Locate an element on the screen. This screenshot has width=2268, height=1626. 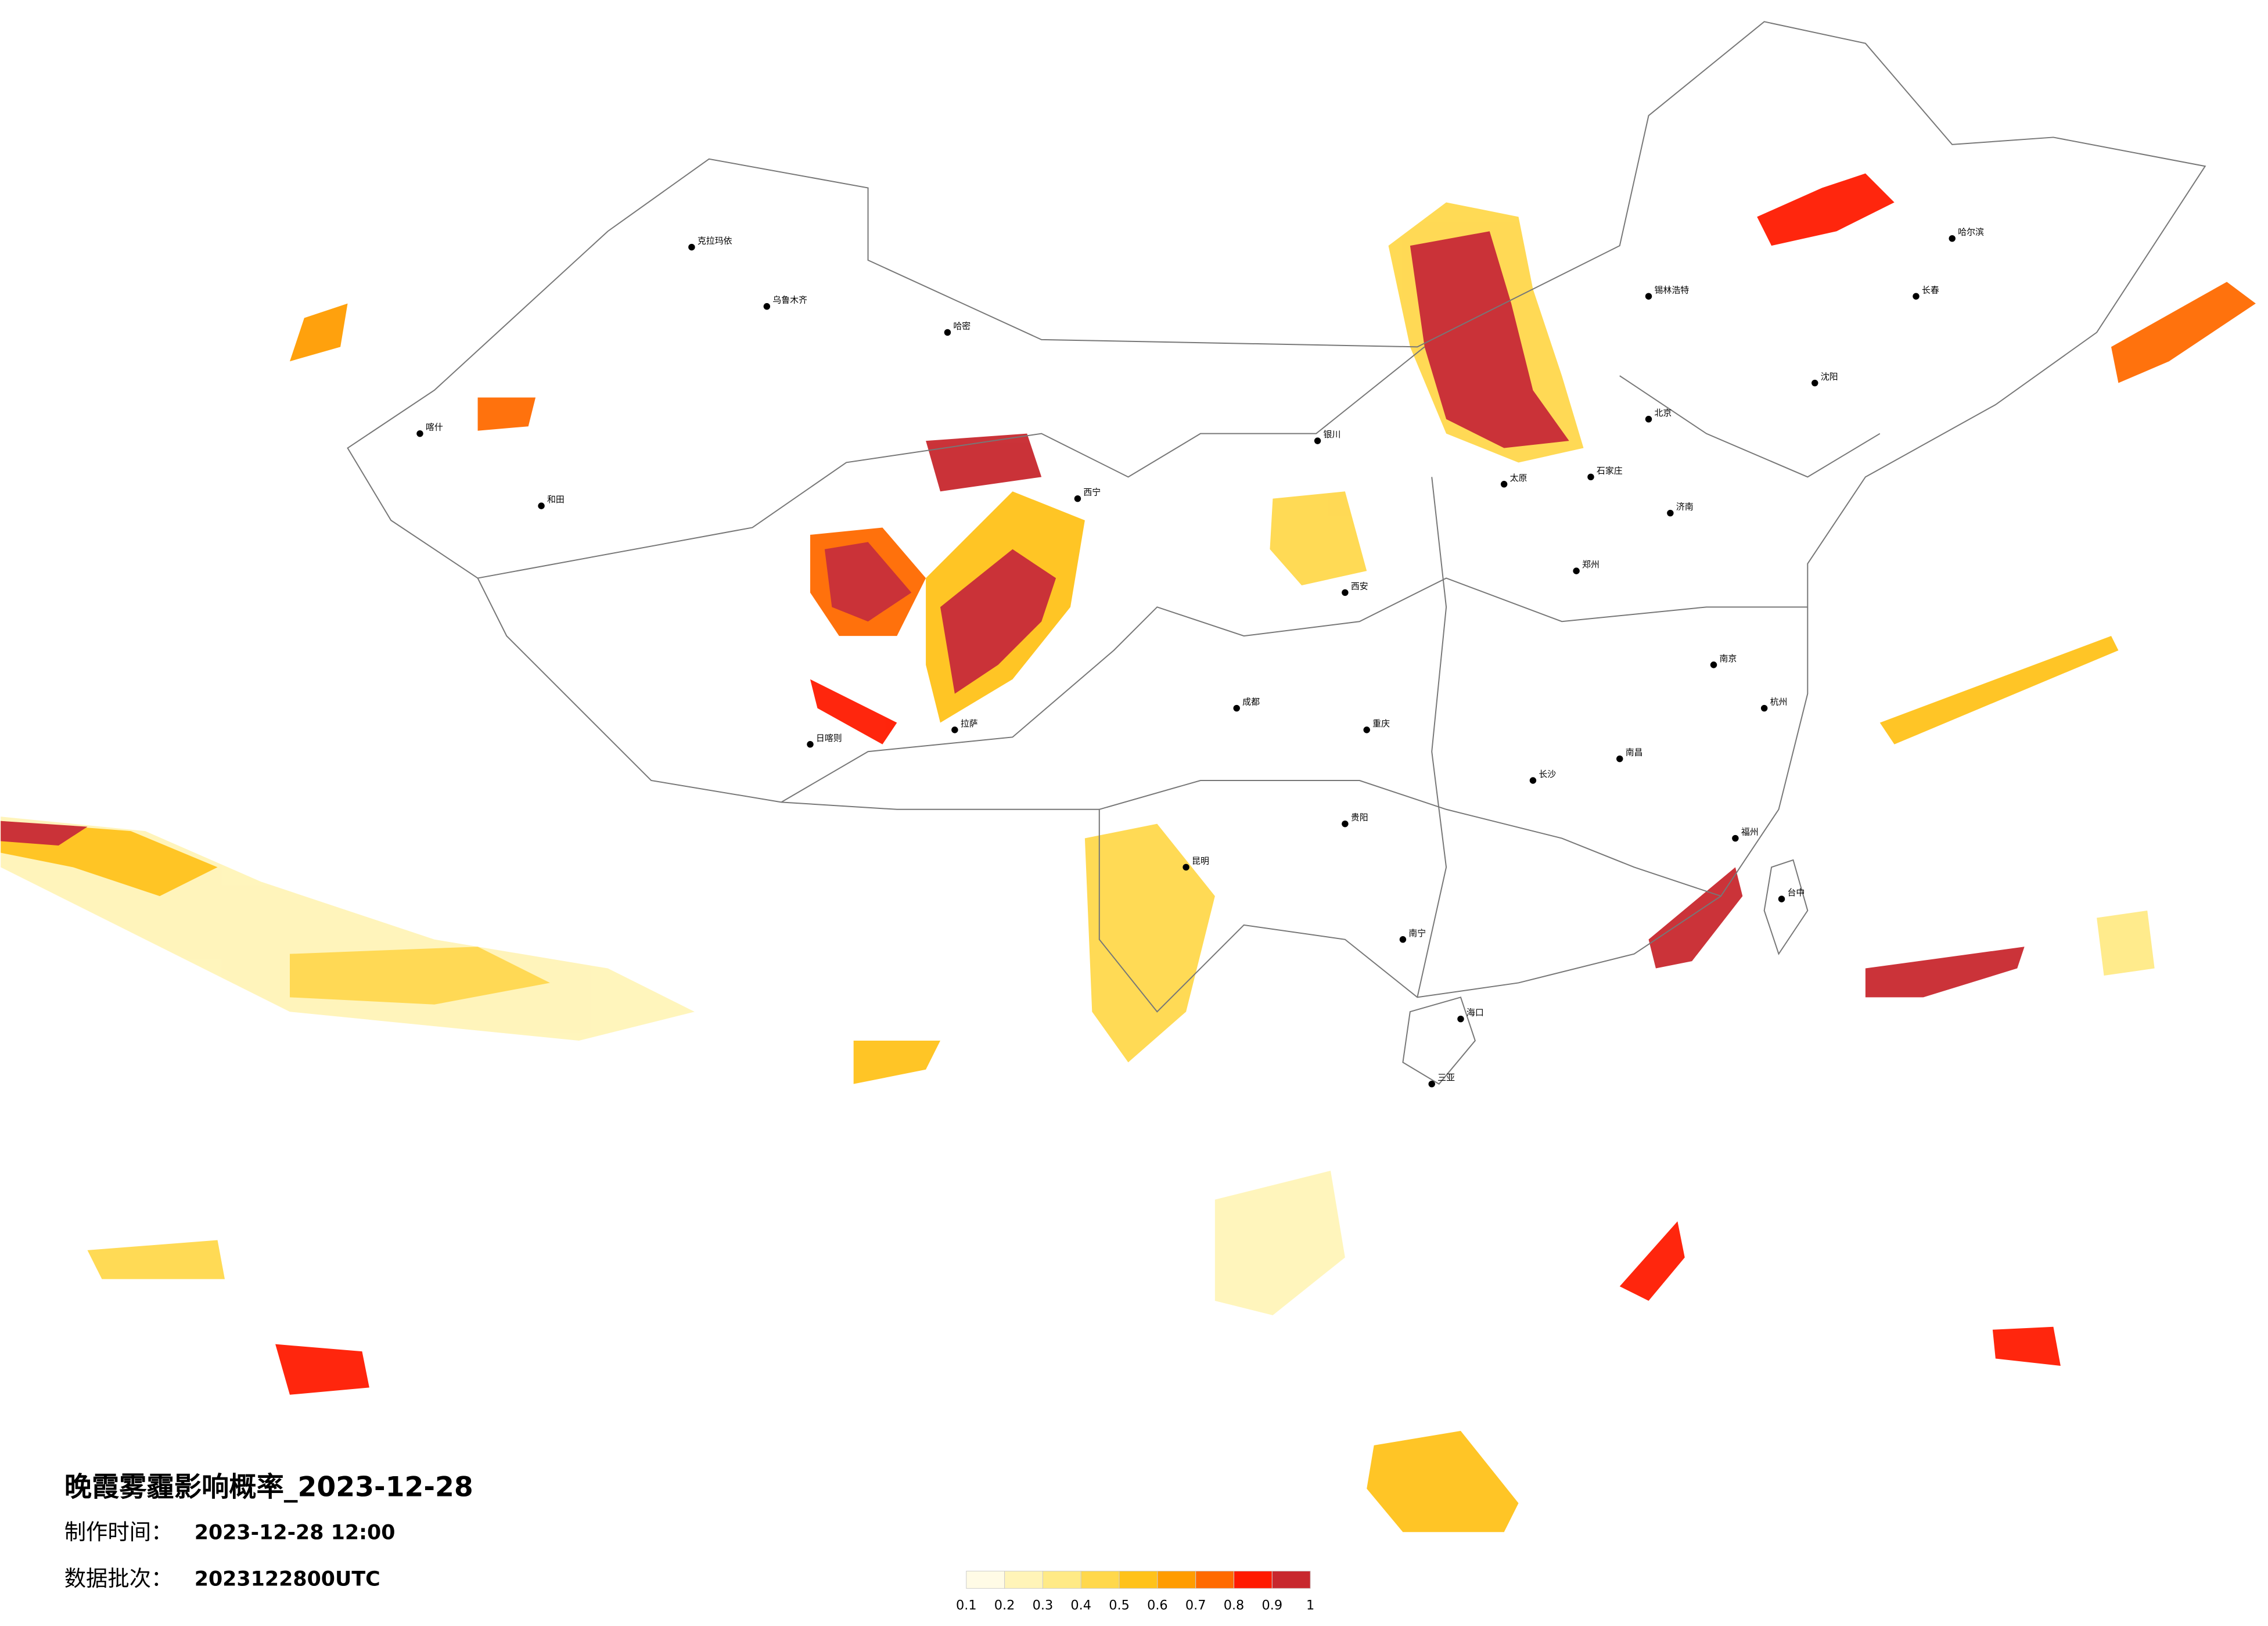
city-label: 长春 is located at coordinates (1930, 290).